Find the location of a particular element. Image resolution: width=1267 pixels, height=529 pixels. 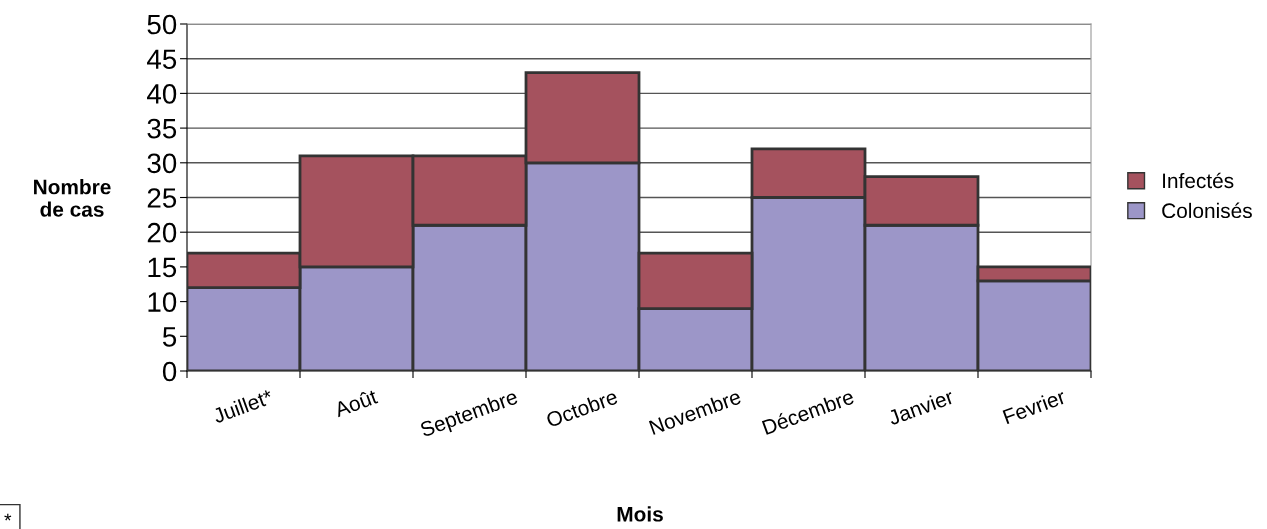

x-tick-label: Juillet* is located at coordinates (242, 406).